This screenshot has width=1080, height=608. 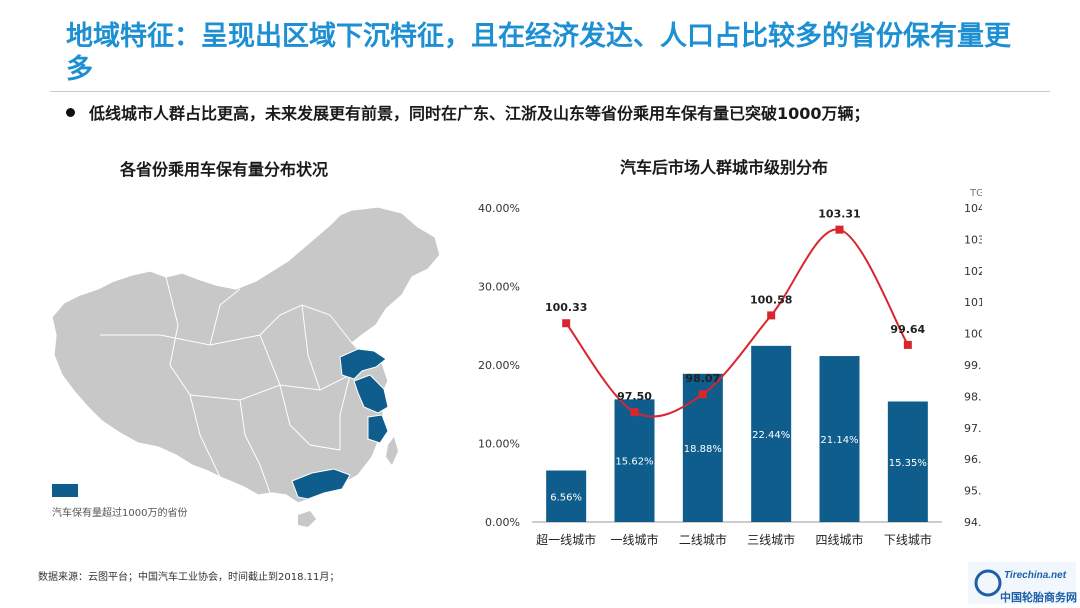 I want to click on x-tick-label: 下线城市, so click(x=908, y=539).